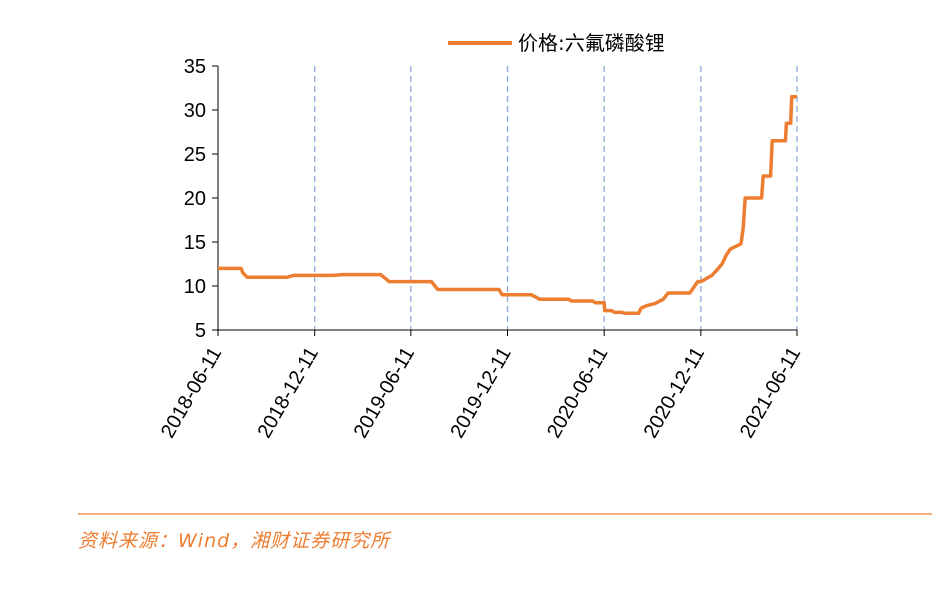  Describe the element at coordinates (577, 393) in the screenshot. I see `x-tick-label: 2020-06-11` at that location.